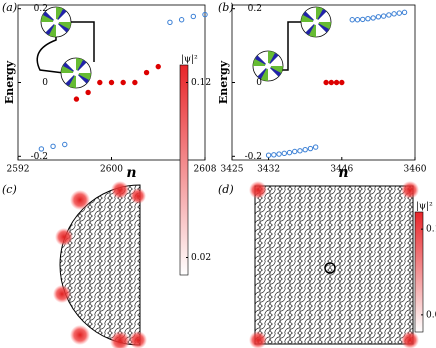 Image resolution: width=436 pixels, height=348 pixels. I want to click on x-tick-label: 2600, so click(111, 170).